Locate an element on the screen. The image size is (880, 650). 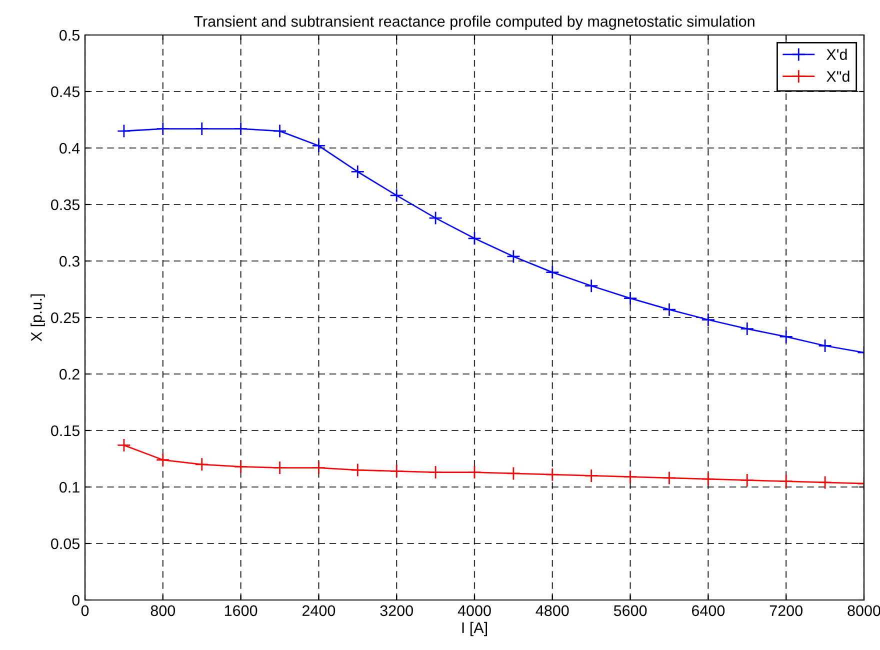
legend-label: X"d is located at coordinates (838, 76).